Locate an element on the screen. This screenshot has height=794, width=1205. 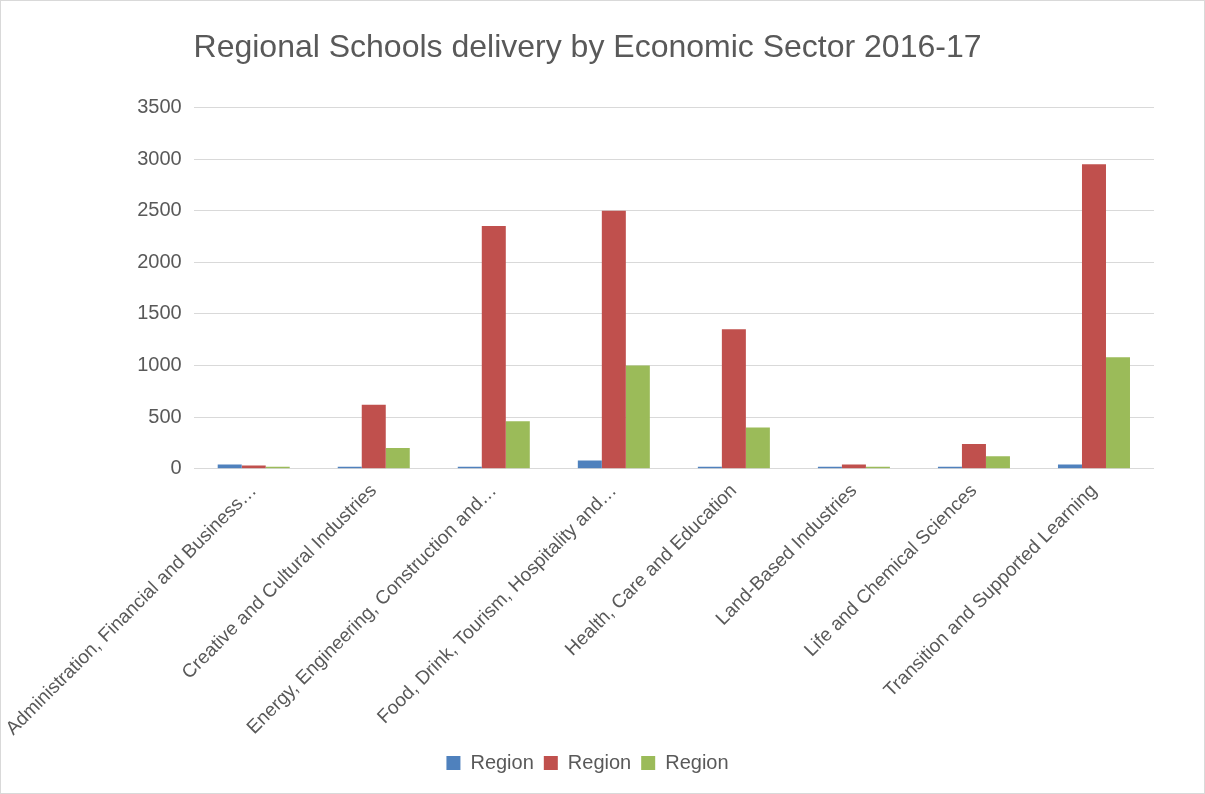
y-tick-label: 1500 is located at coordinates (159, 312).